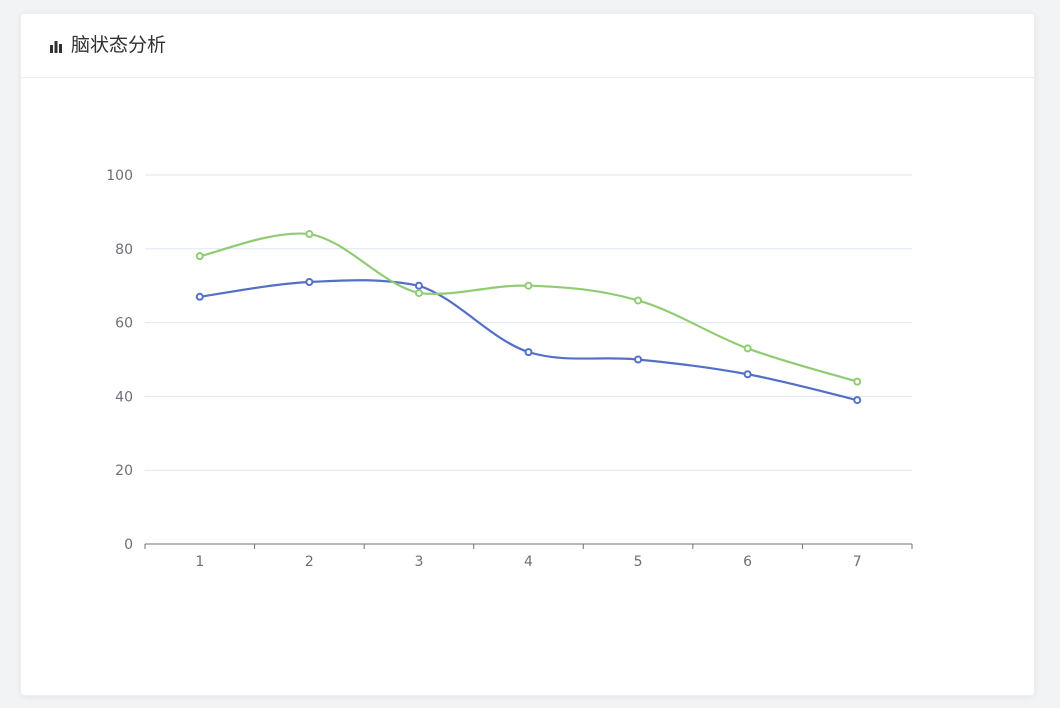  What do you see at coordinates (56, 46) in the screenshot?
I see `bar-chart-icon` at bounding box center [56, 46].